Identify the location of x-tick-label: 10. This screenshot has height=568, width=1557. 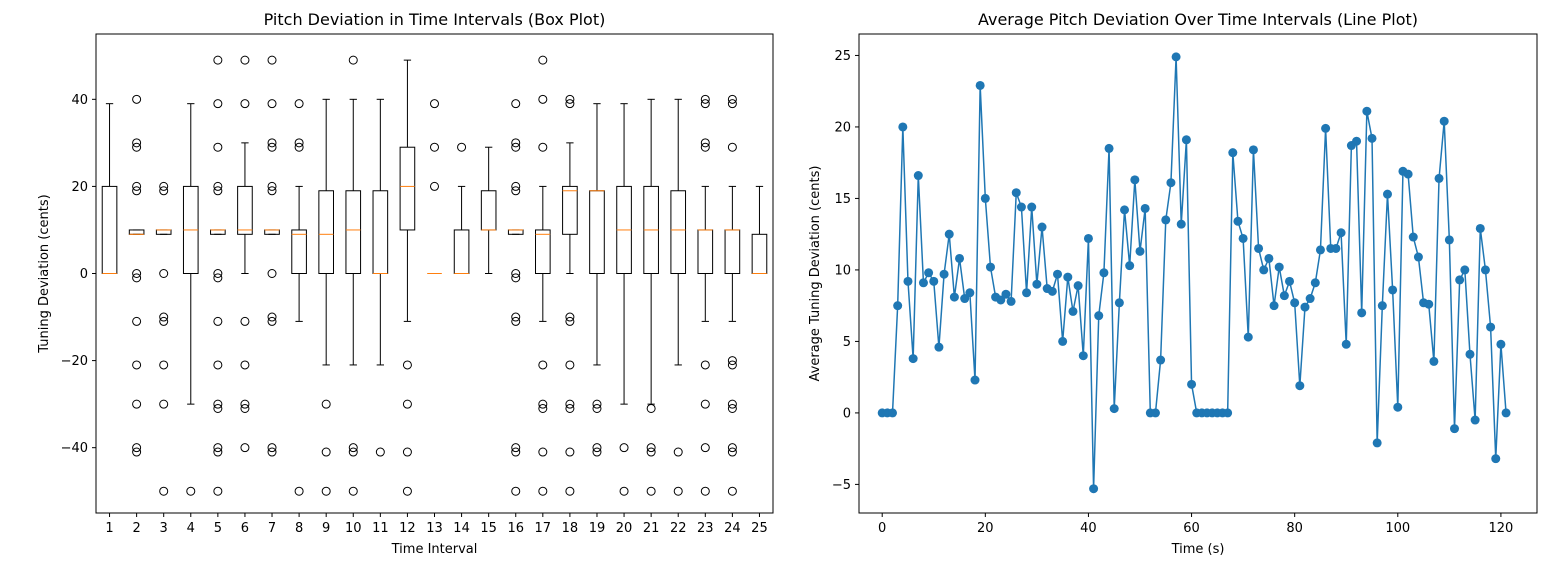
(353, 528).